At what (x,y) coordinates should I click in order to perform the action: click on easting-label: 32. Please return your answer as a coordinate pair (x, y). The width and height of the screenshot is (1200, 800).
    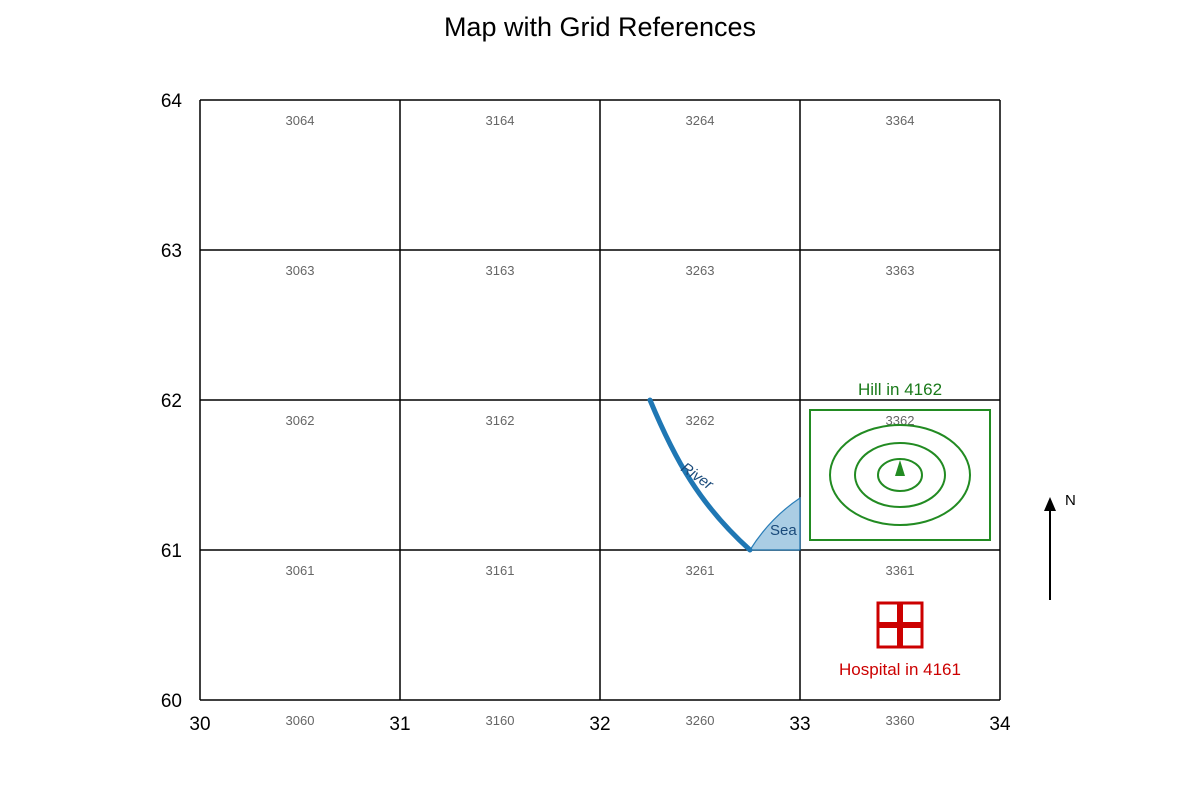
    Looking at the image, I should click on (599, 724).